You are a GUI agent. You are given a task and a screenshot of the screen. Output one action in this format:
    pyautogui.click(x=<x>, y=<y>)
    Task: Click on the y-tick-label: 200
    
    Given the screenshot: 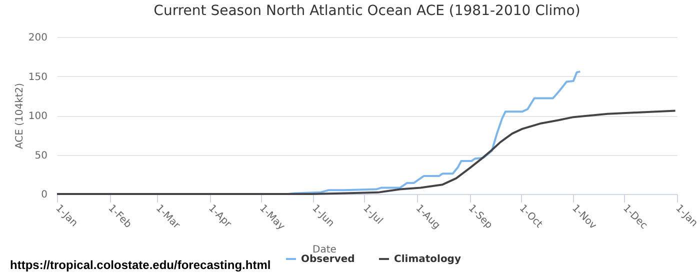 What is the action you would take?
    pyautogui.click(x=38, y=38)
    